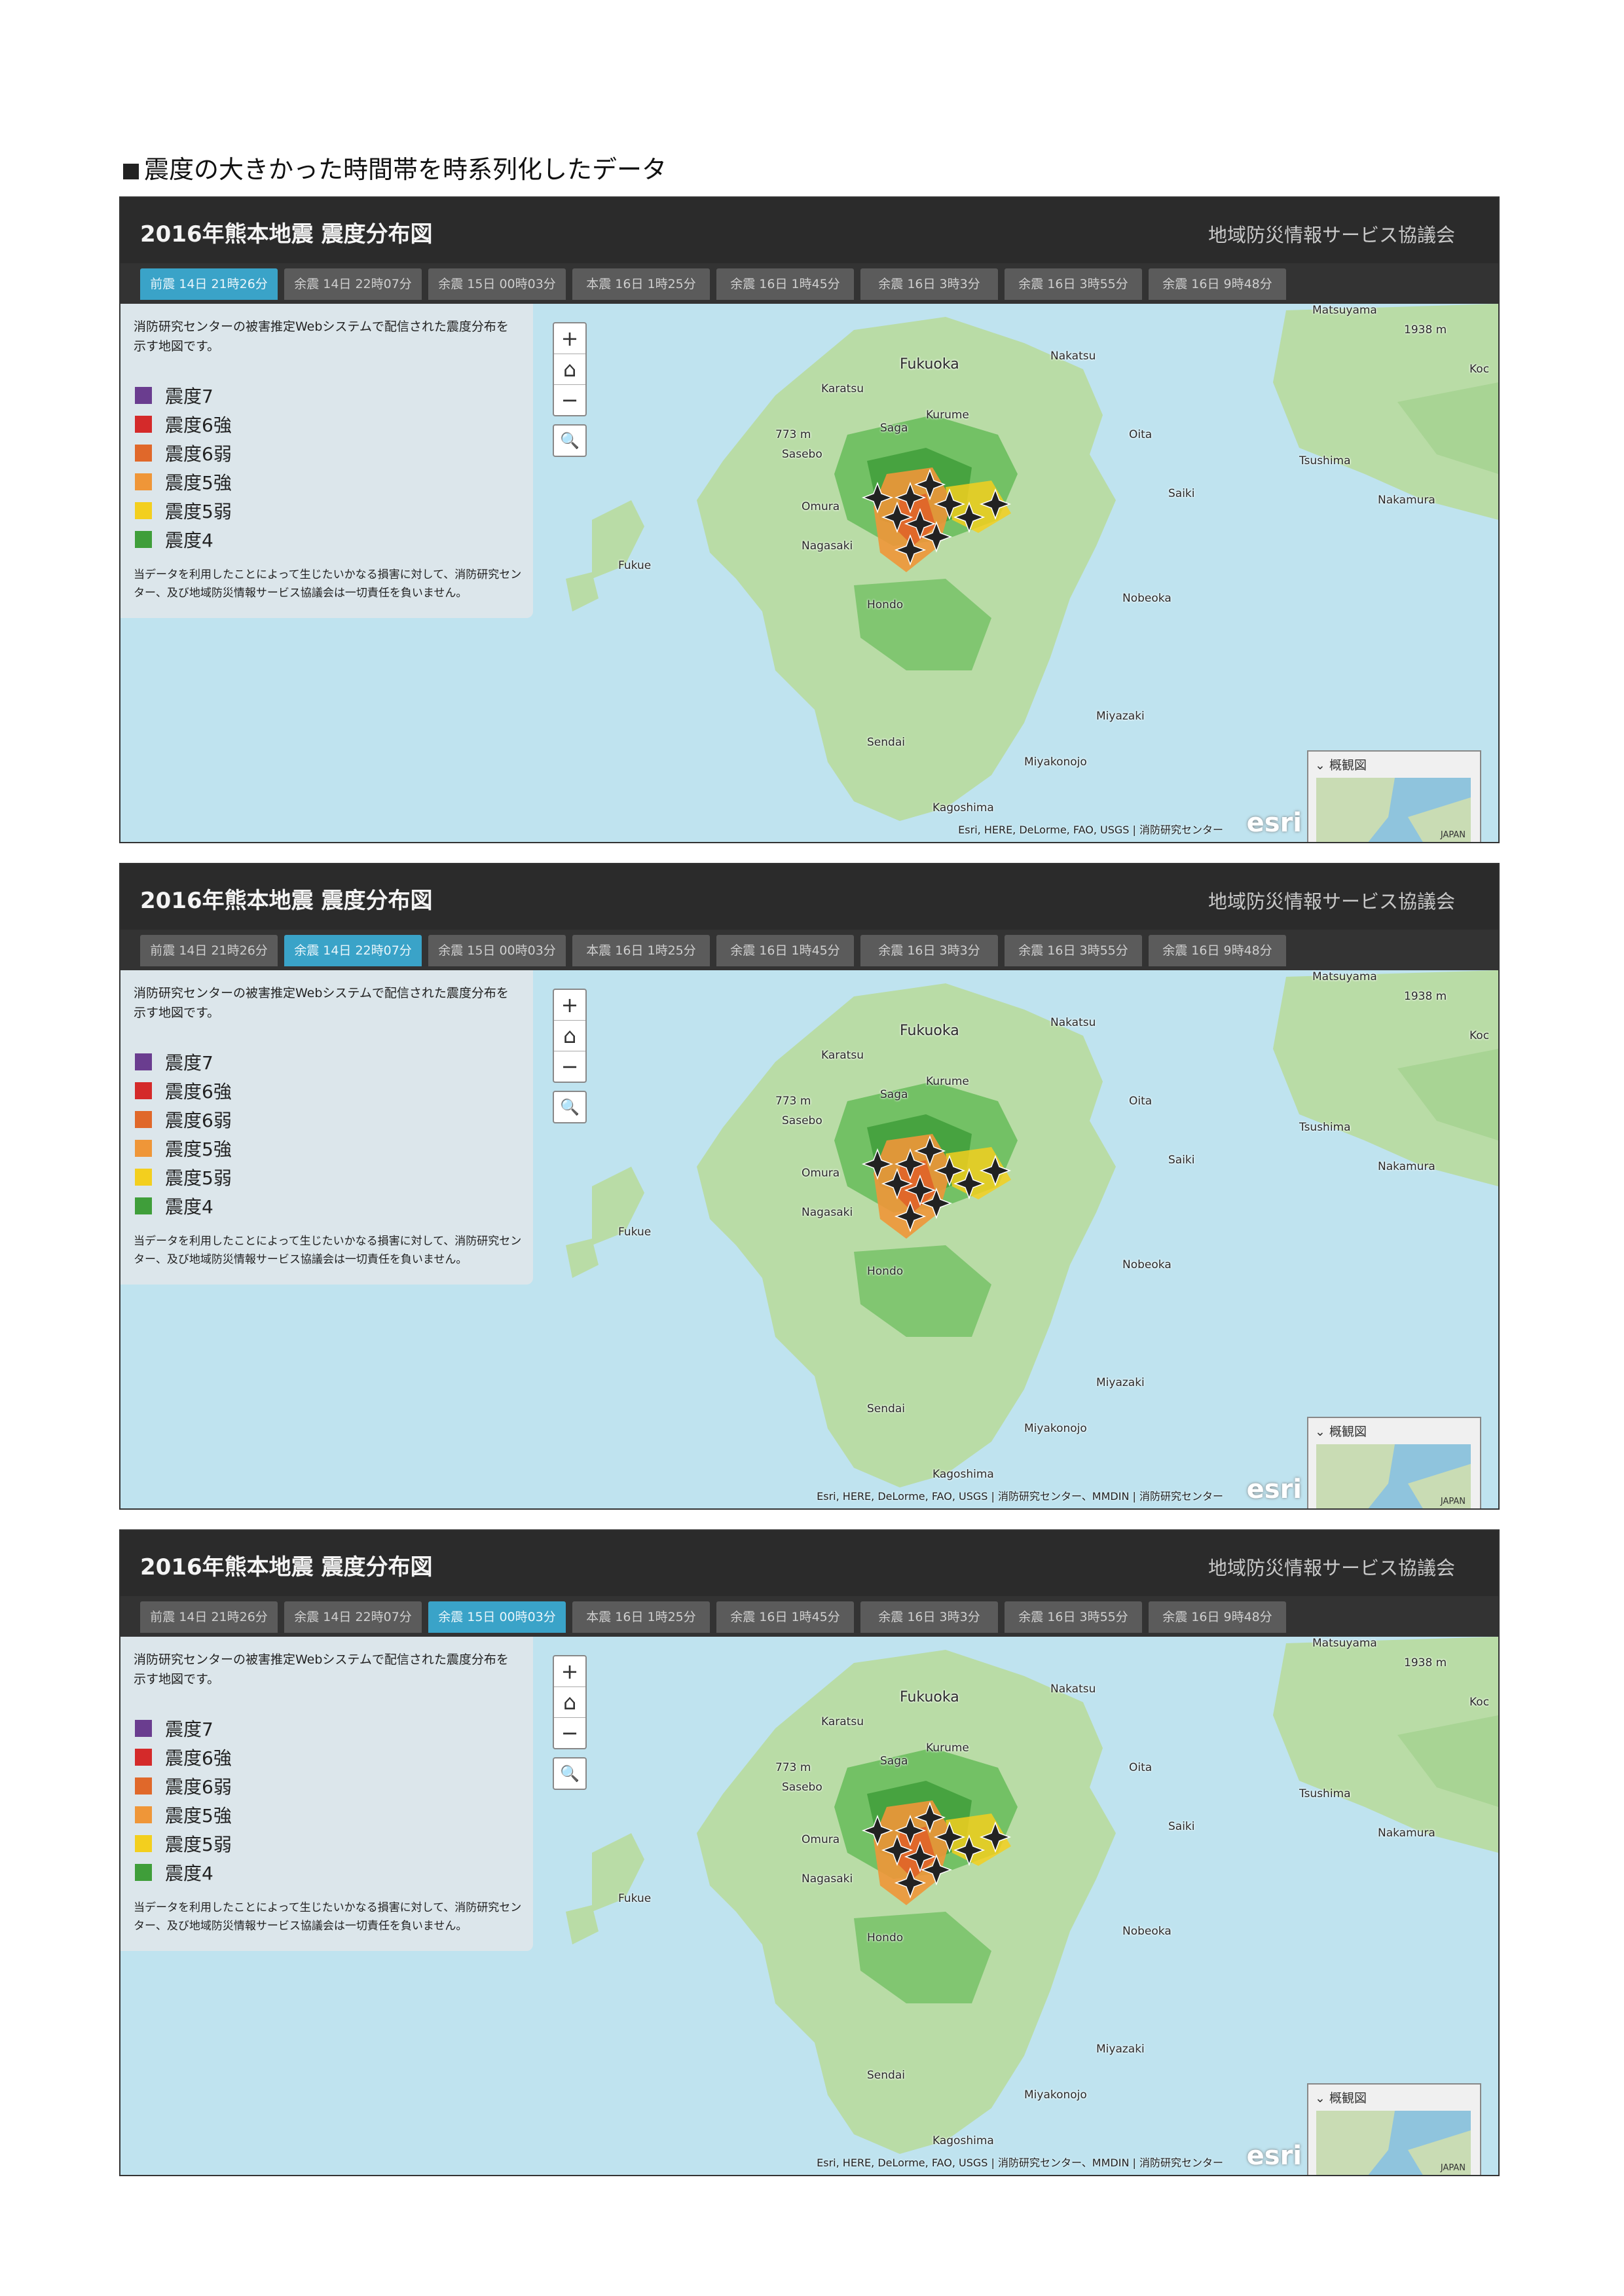  What do you see at coordinates (635, 565) in the screenshot?
I see `place-fukue: Fukue` at bounding box center [635, 565].